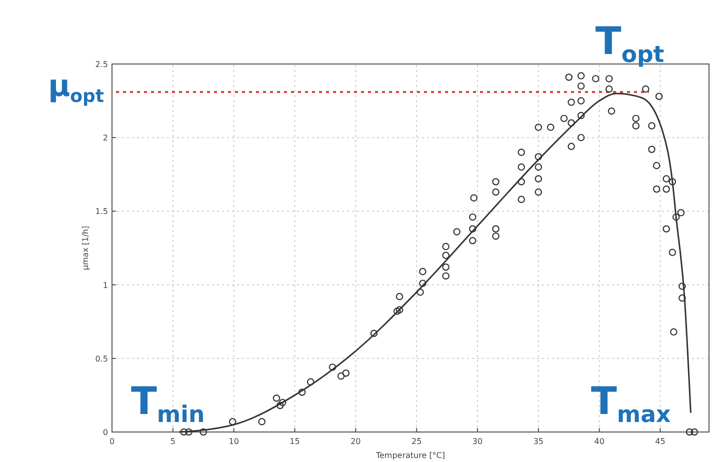  I want to click on y-axis-title: μmax [1/h], so click(85, 248).